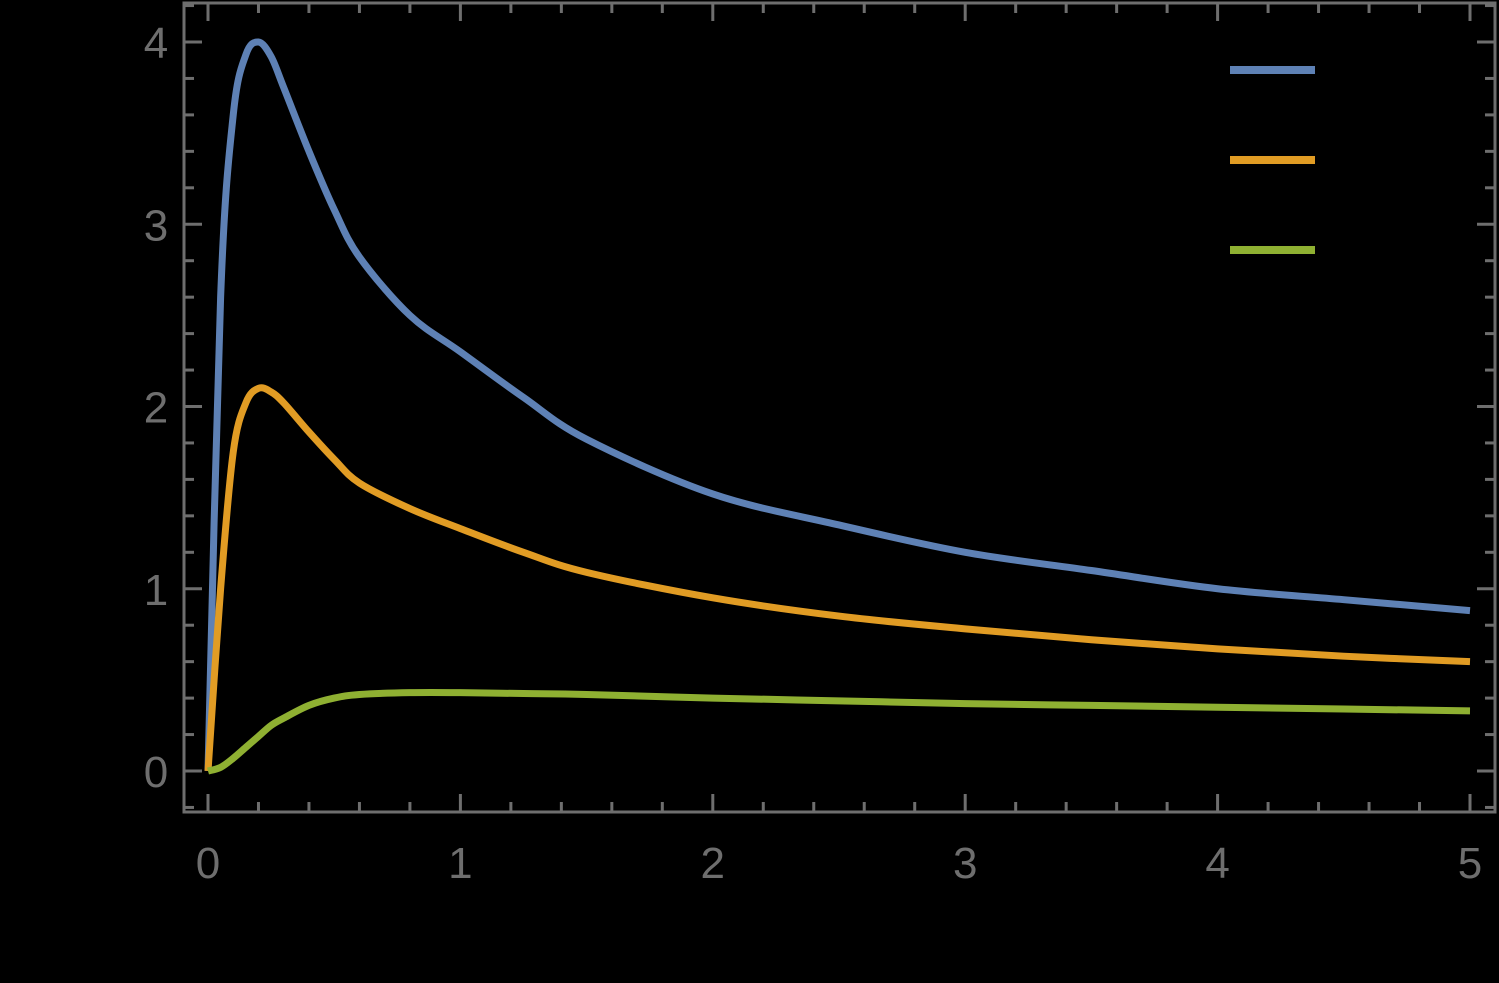 The image size is (1499, 983). Describe the element at coordinates (1272, 160) in the screenshot. I see `legend` at that location.